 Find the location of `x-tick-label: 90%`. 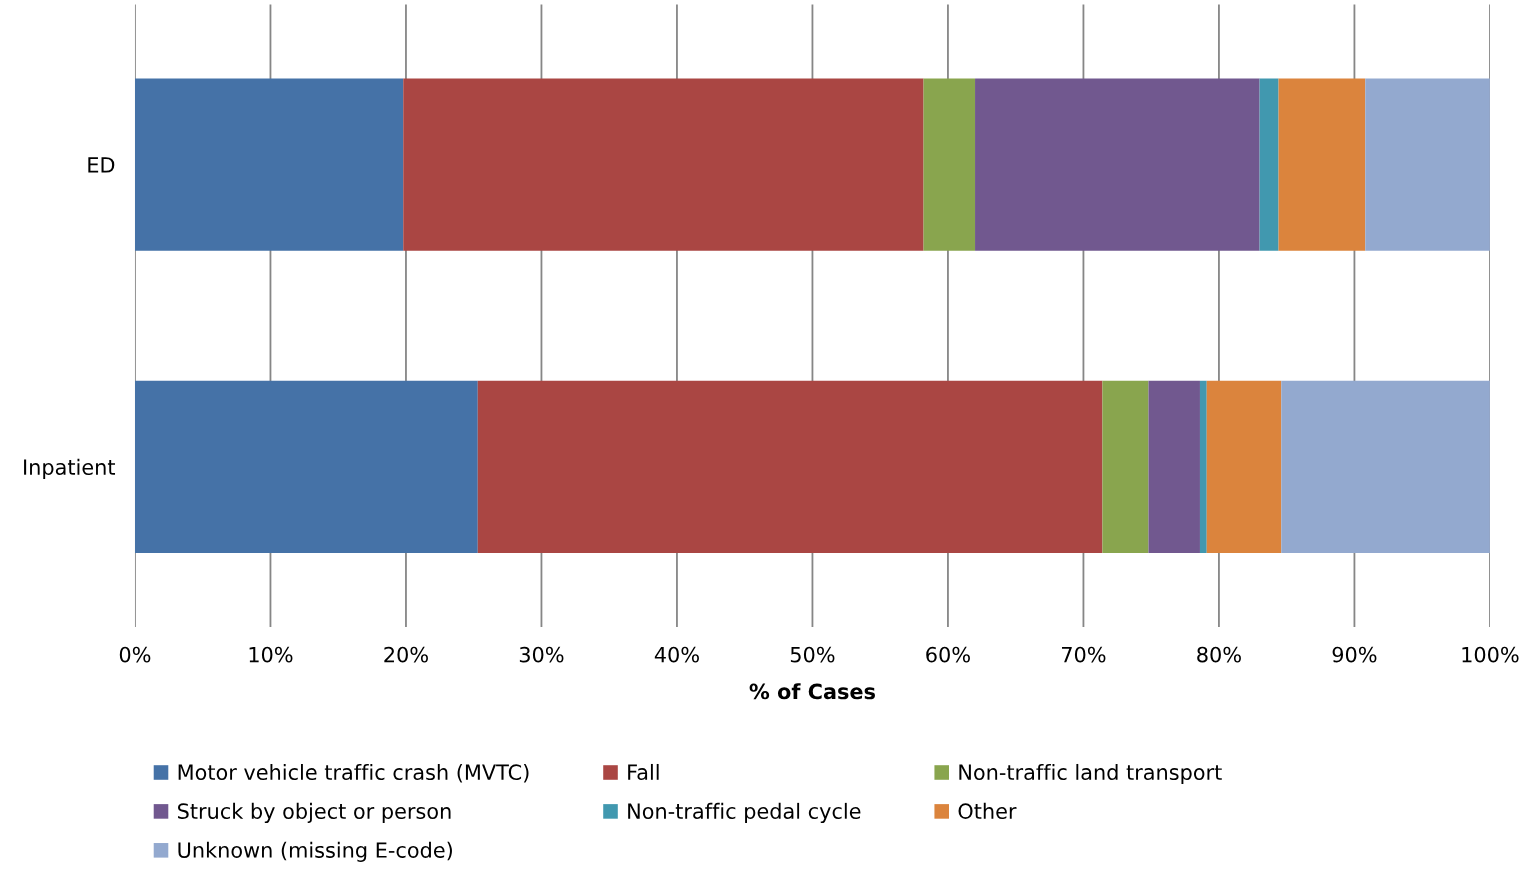

x-tick-label: 90% is located at coordinates (1354, 654).